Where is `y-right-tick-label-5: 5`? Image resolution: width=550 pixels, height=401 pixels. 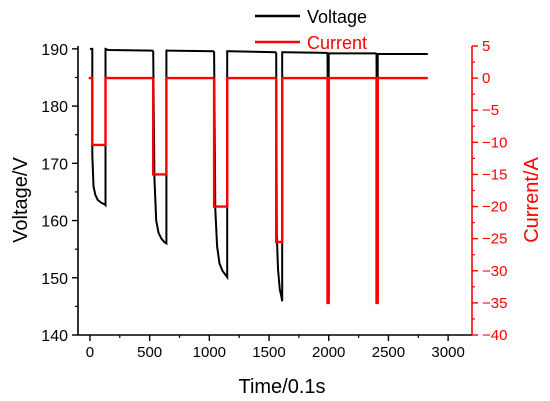
y-right-tick-label-5: 5 is located at coordinates (486, 46).